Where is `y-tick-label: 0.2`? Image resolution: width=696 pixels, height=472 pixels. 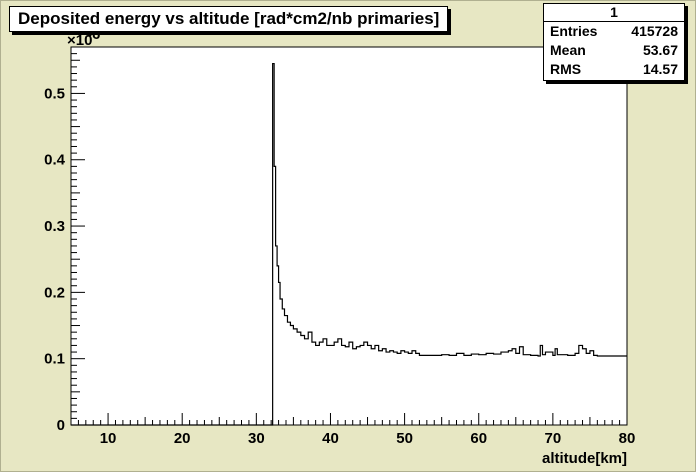 y-tick-label: 0.2 is located at coordinates (54, 292).